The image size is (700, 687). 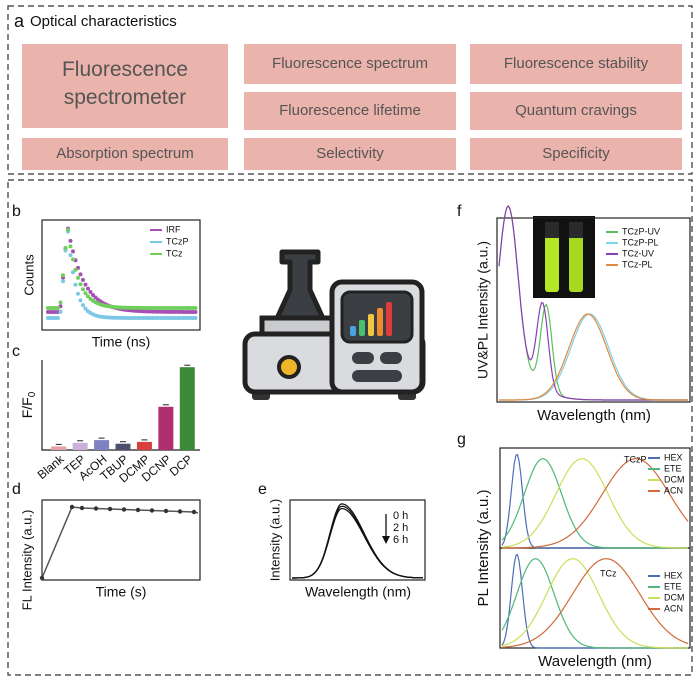 I want to click on panel-label: a, so click(x=19, y=21).